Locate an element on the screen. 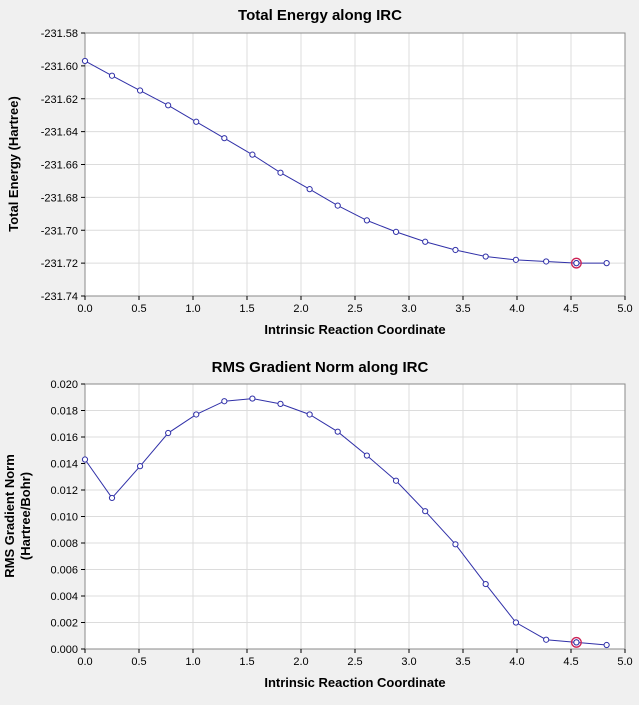 The image size is (639, 705). chart-title: RMS Gradient Norm along IRC is located at coordinates (320, 367).